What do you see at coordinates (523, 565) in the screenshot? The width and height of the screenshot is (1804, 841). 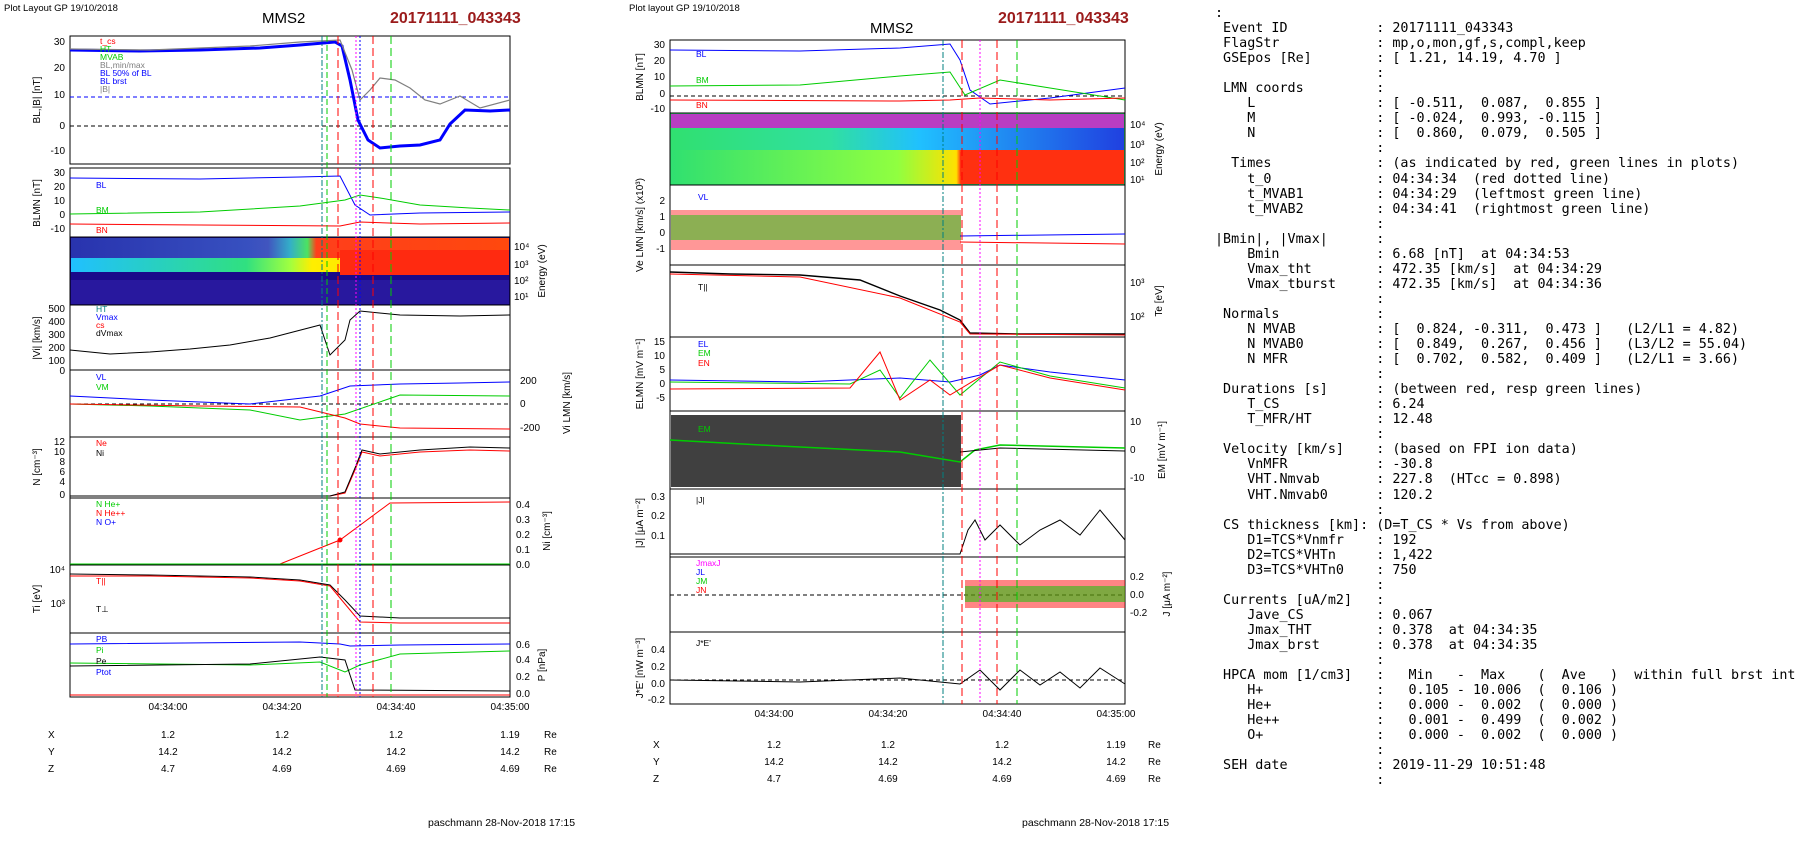 I see `left-p7-tick: 0.0` at bounding box center [523, 565].